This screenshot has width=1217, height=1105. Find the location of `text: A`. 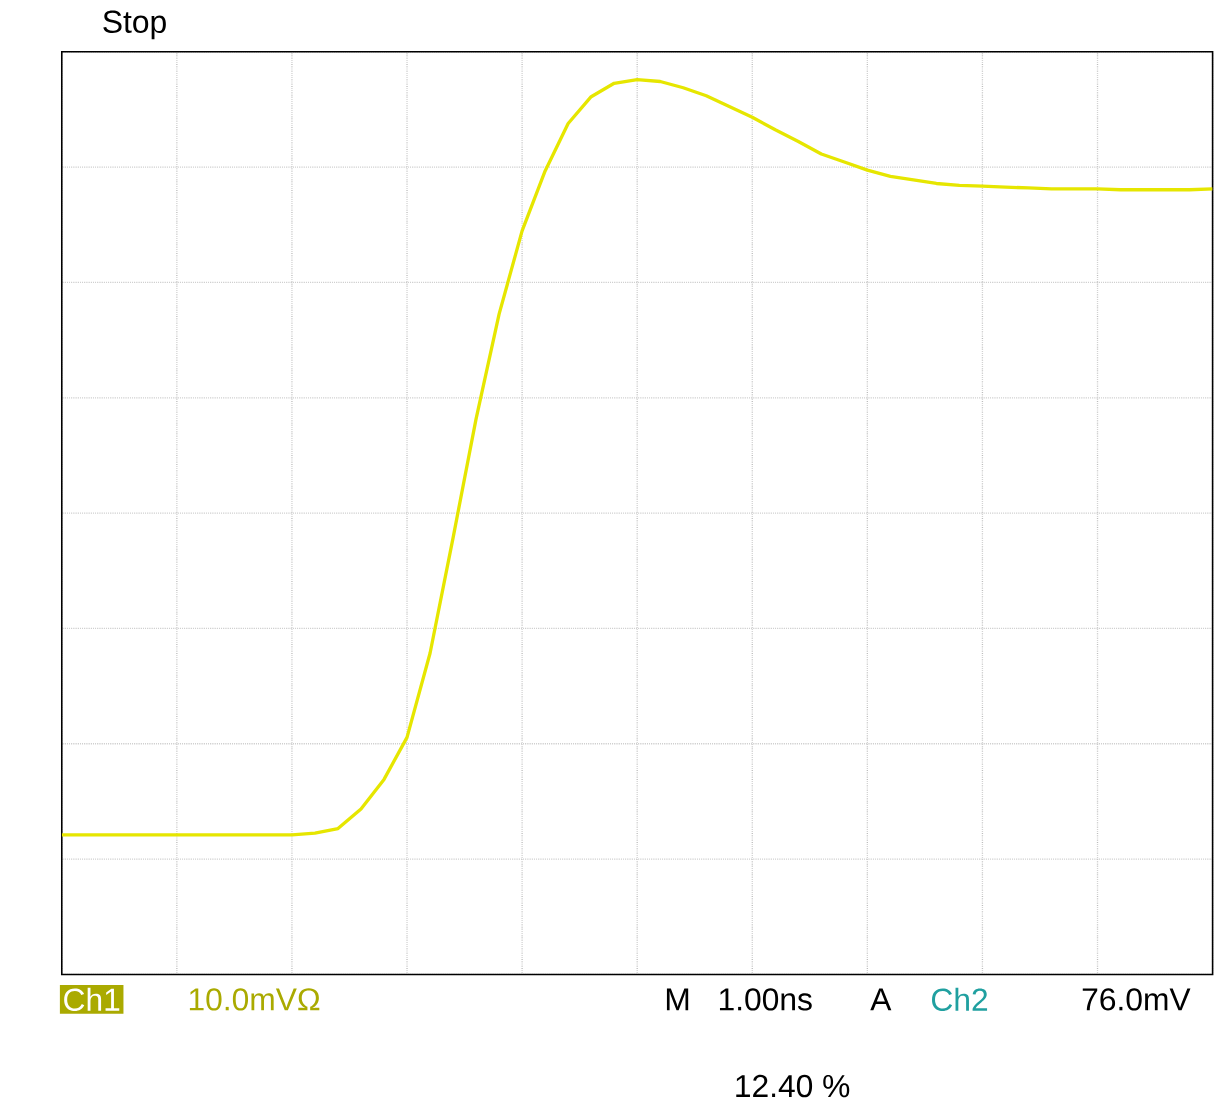

text: A is located at coordinates (881, 999).